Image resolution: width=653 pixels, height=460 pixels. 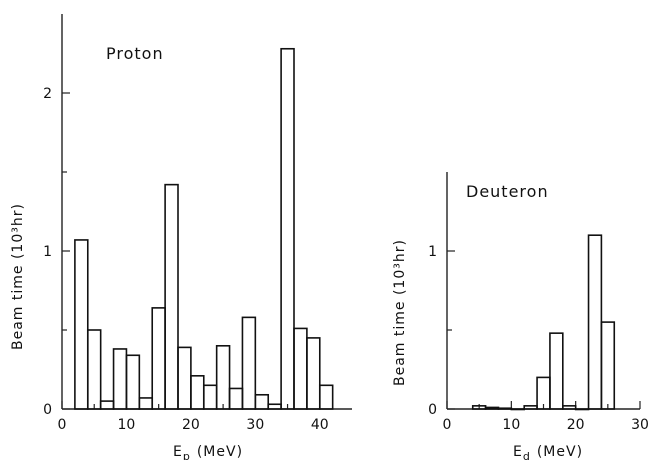 I want to click on deuteron-title: Deuteron, so click(x=507, y=191).